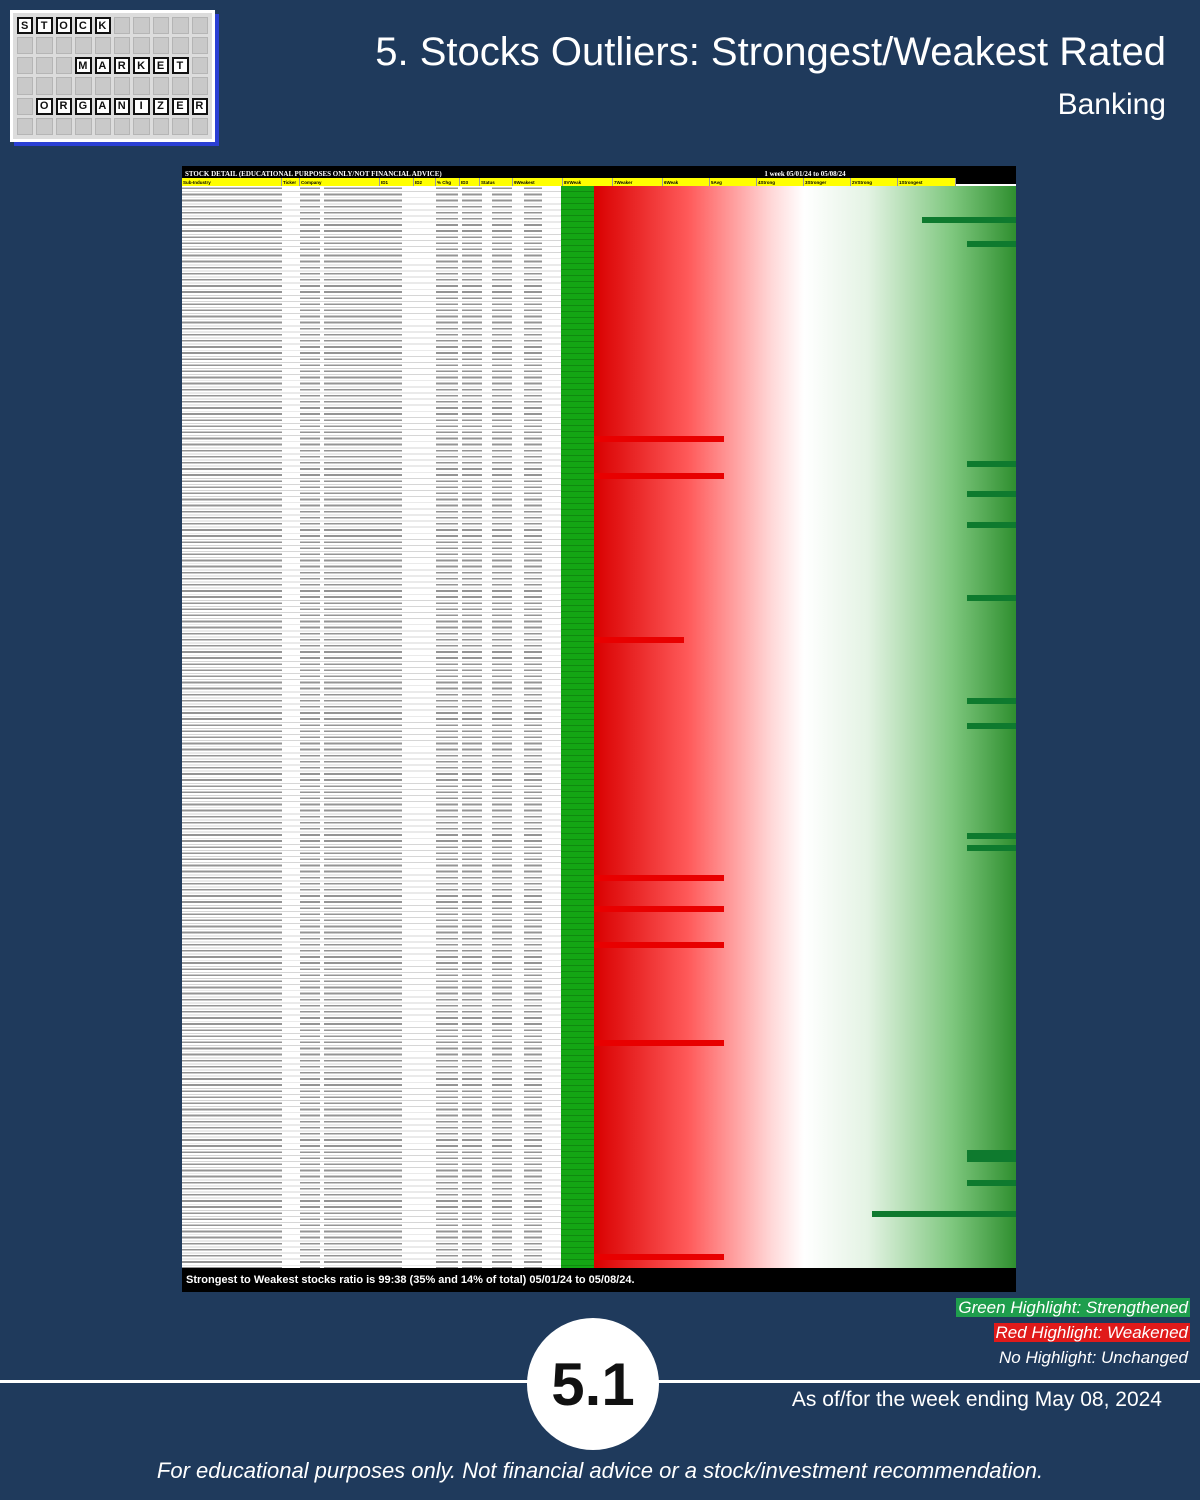 This screenshot has height=1500, width=1200. What do you see at coordinates (686, 182) in the screenshot?
I see `column-header: 6Weak` at bounding box center [686, 182].